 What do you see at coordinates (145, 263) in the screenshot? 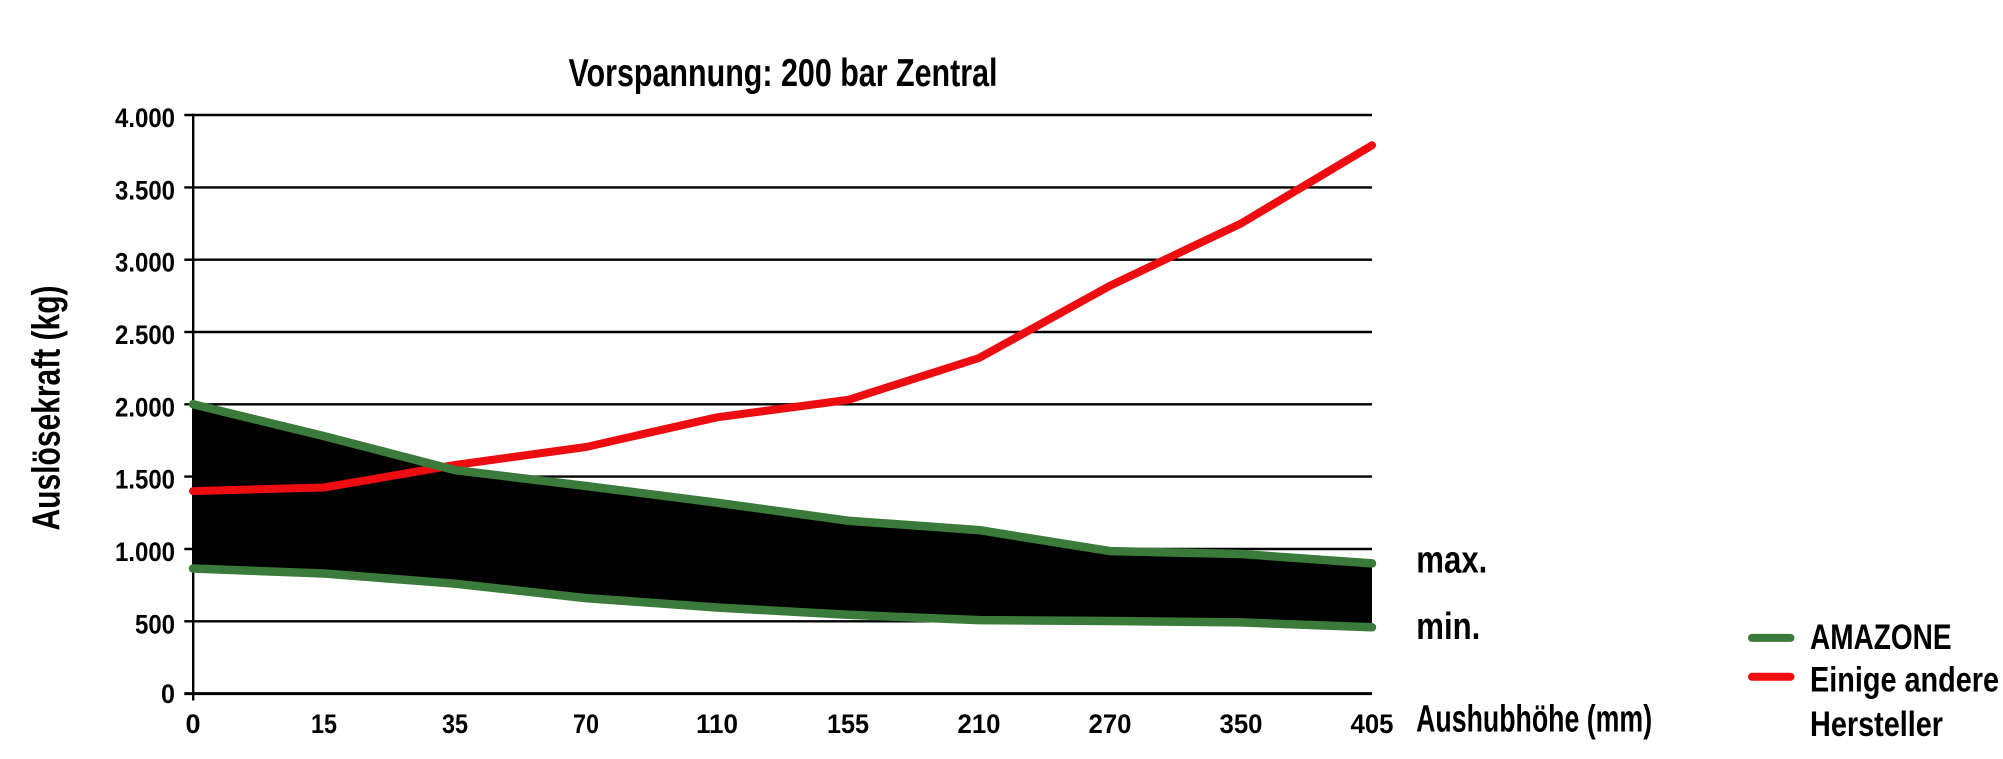
I see `svg-text: 3.000` at bounding box center [145, 263].